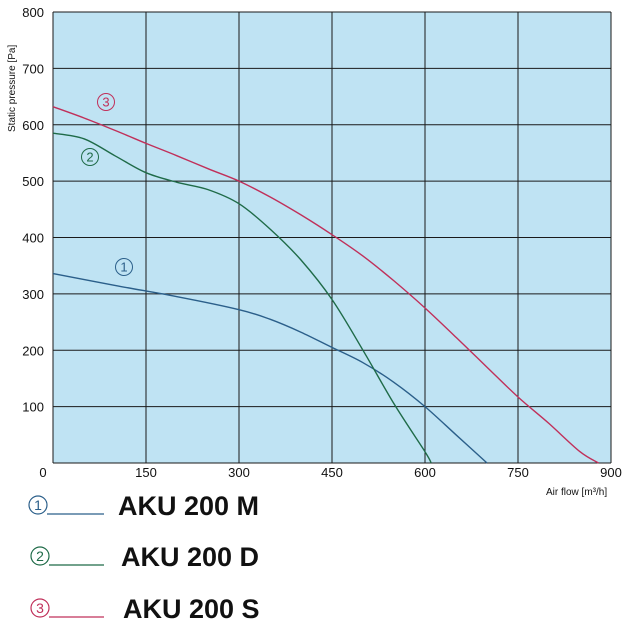 The width and height of the screenshot is (630, 630). Describe the element at coordinates (576, 492) in the screenshot. I see `x-axis-title: Air flow [m³/h]` at that location.